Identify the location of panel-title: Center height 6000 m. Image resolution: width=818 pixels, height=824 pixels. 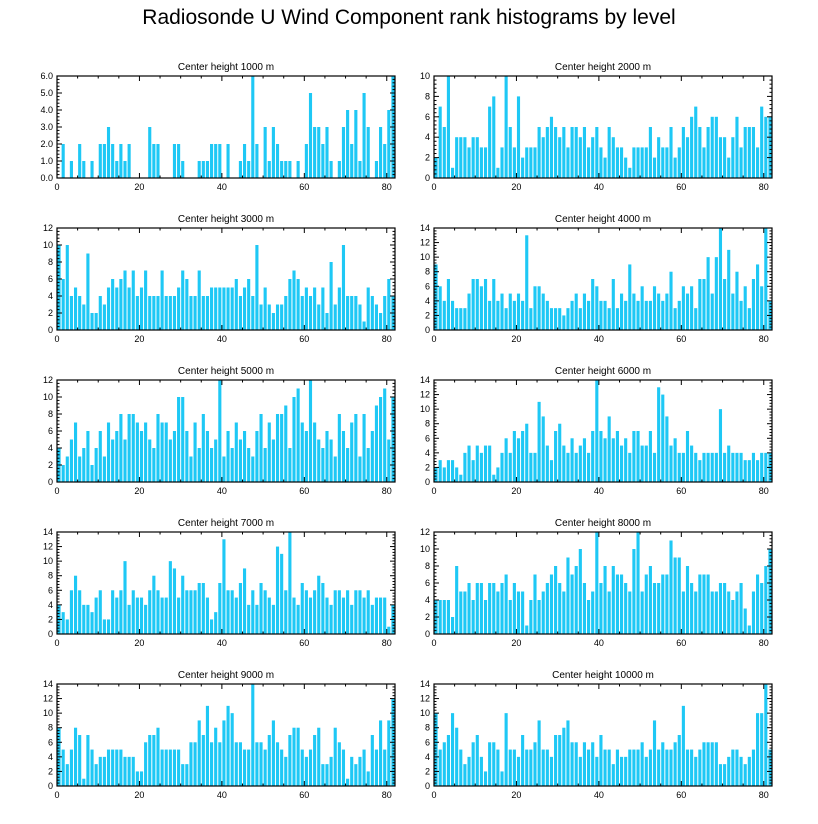
(603, 371).